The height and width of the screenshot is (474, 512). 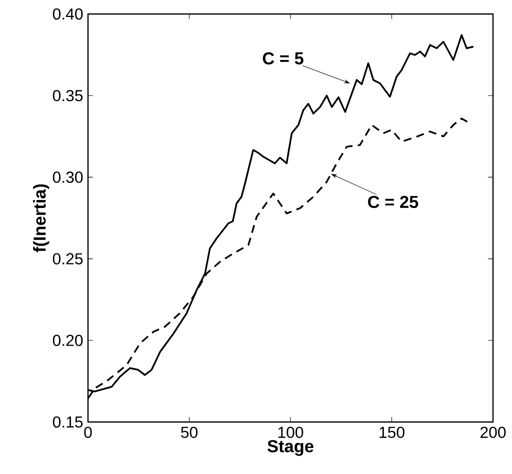 What do you see at coordinates (67, 96) in the screenshot?
I see `y-tick-label: 0.35` at bounding box center [67, 96].